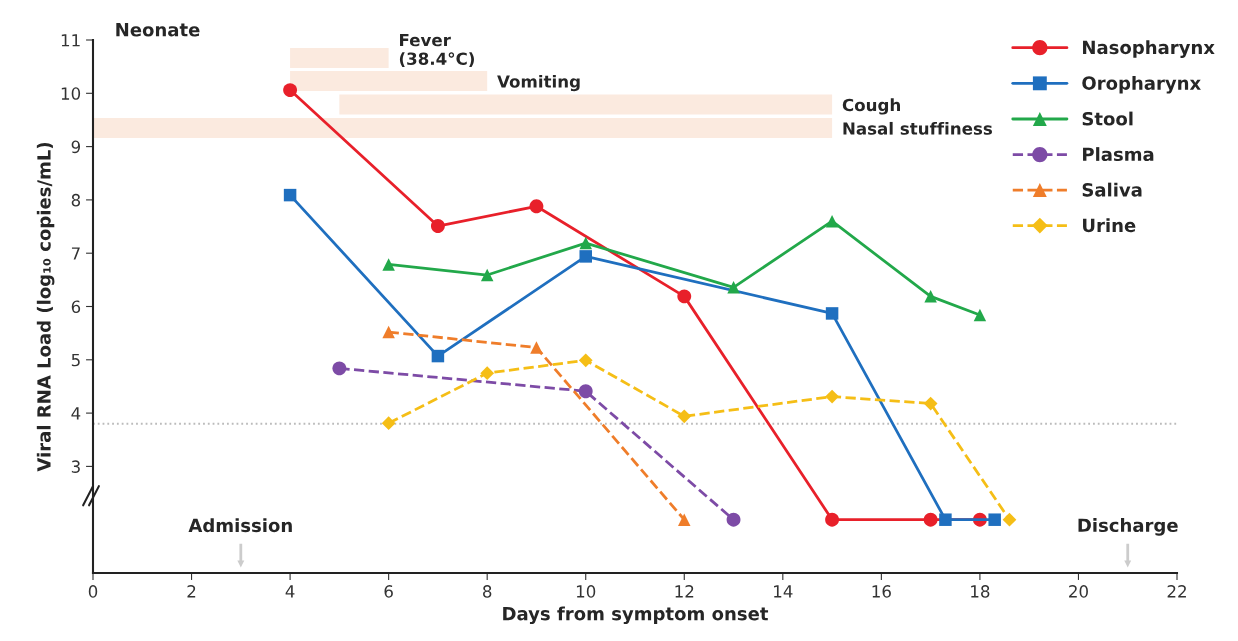 The width and height of the screenshot is (1238, 641). Describe the element at coordinates (290, 591) in the screenshot. I see `x-tick-label: 4` at that location.